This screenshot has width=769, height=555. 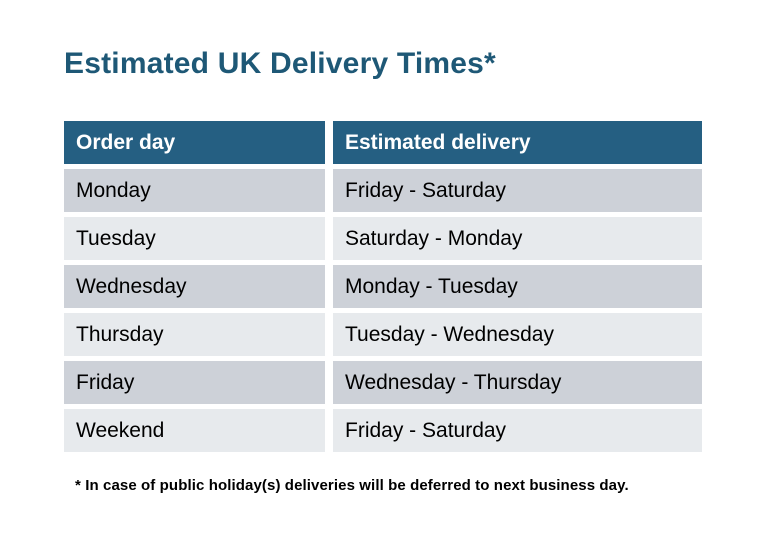 What do you see at coordinates (194, 286) in the screenshot?
I see `table-row-wednesday-order-day: Wednesday` at bounding box center [194, 286].